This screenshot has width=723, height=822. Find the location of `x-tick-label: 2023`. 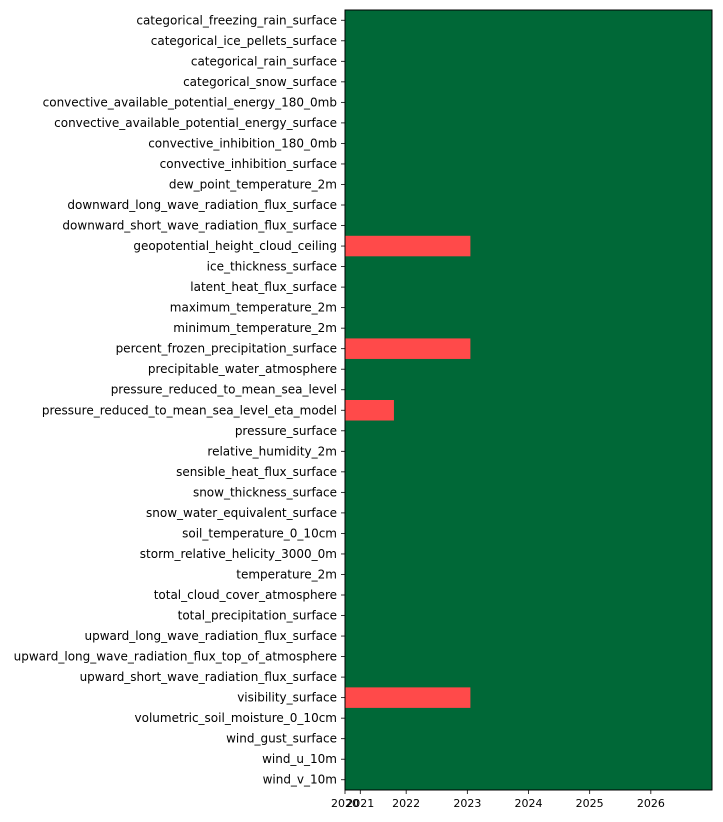

x-tick-label: 2023 is located at coordinates (467, 803).